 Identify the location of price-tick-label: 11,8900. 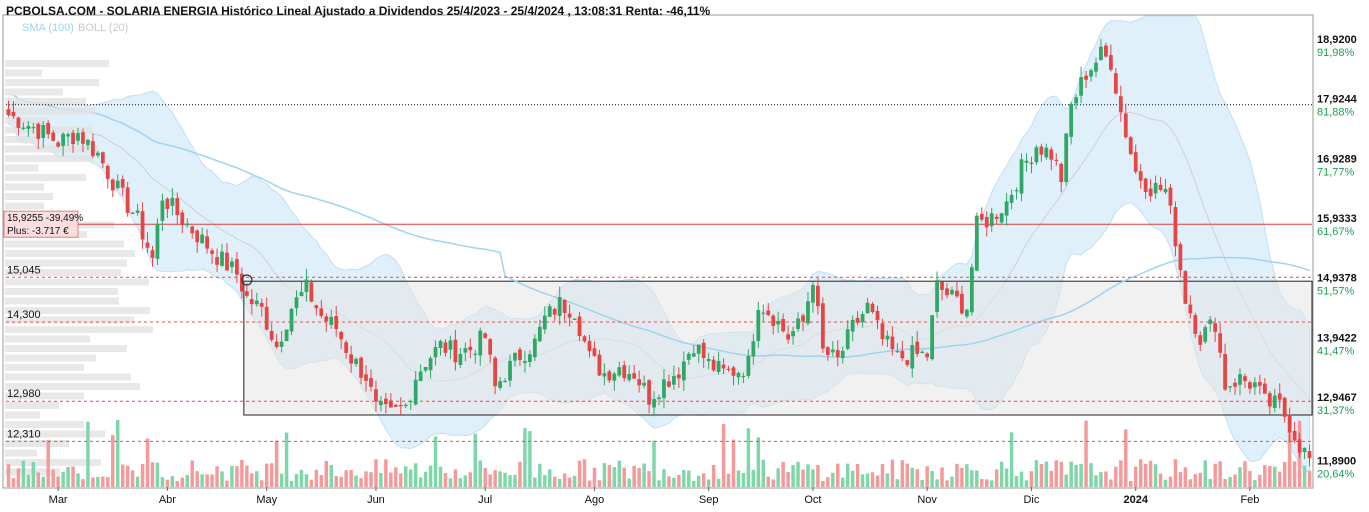
(1336, 462).